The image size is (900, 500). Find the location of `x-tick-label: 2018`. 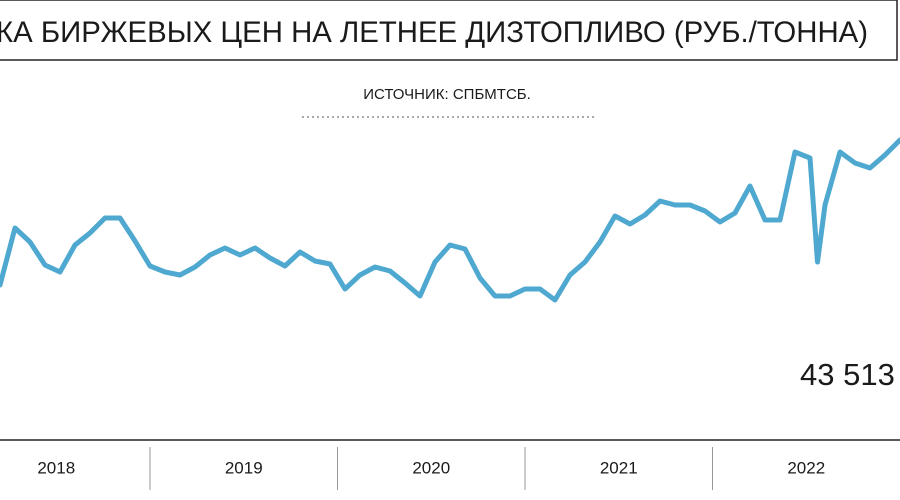

x-tick-label: 2018 is located at coordinates (56, 467).